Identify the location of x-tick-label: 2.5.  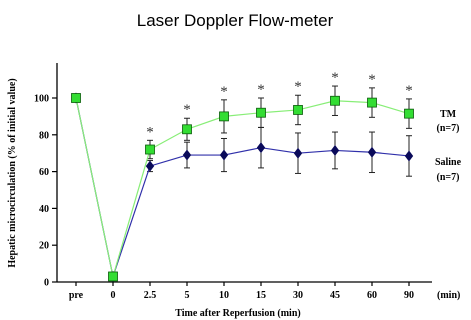
(150, 295).